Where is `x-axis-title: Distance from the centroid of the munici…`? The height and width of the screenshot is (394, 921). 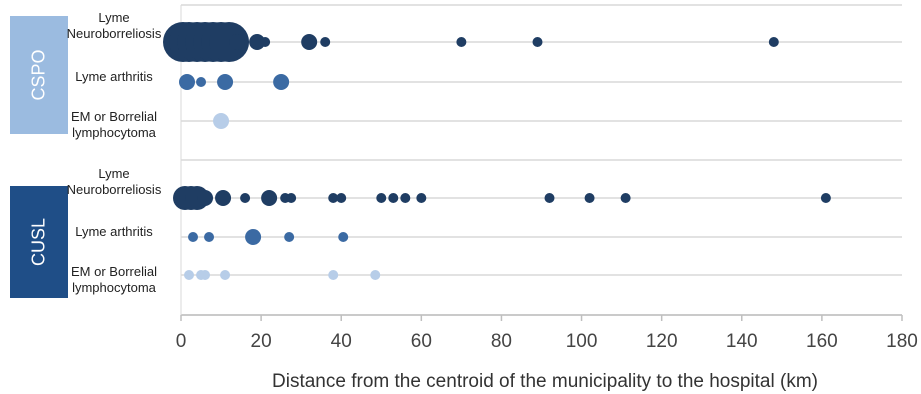 x-axis-title: Distance from the centroid of the munici… is located at coordinates (545, 381).